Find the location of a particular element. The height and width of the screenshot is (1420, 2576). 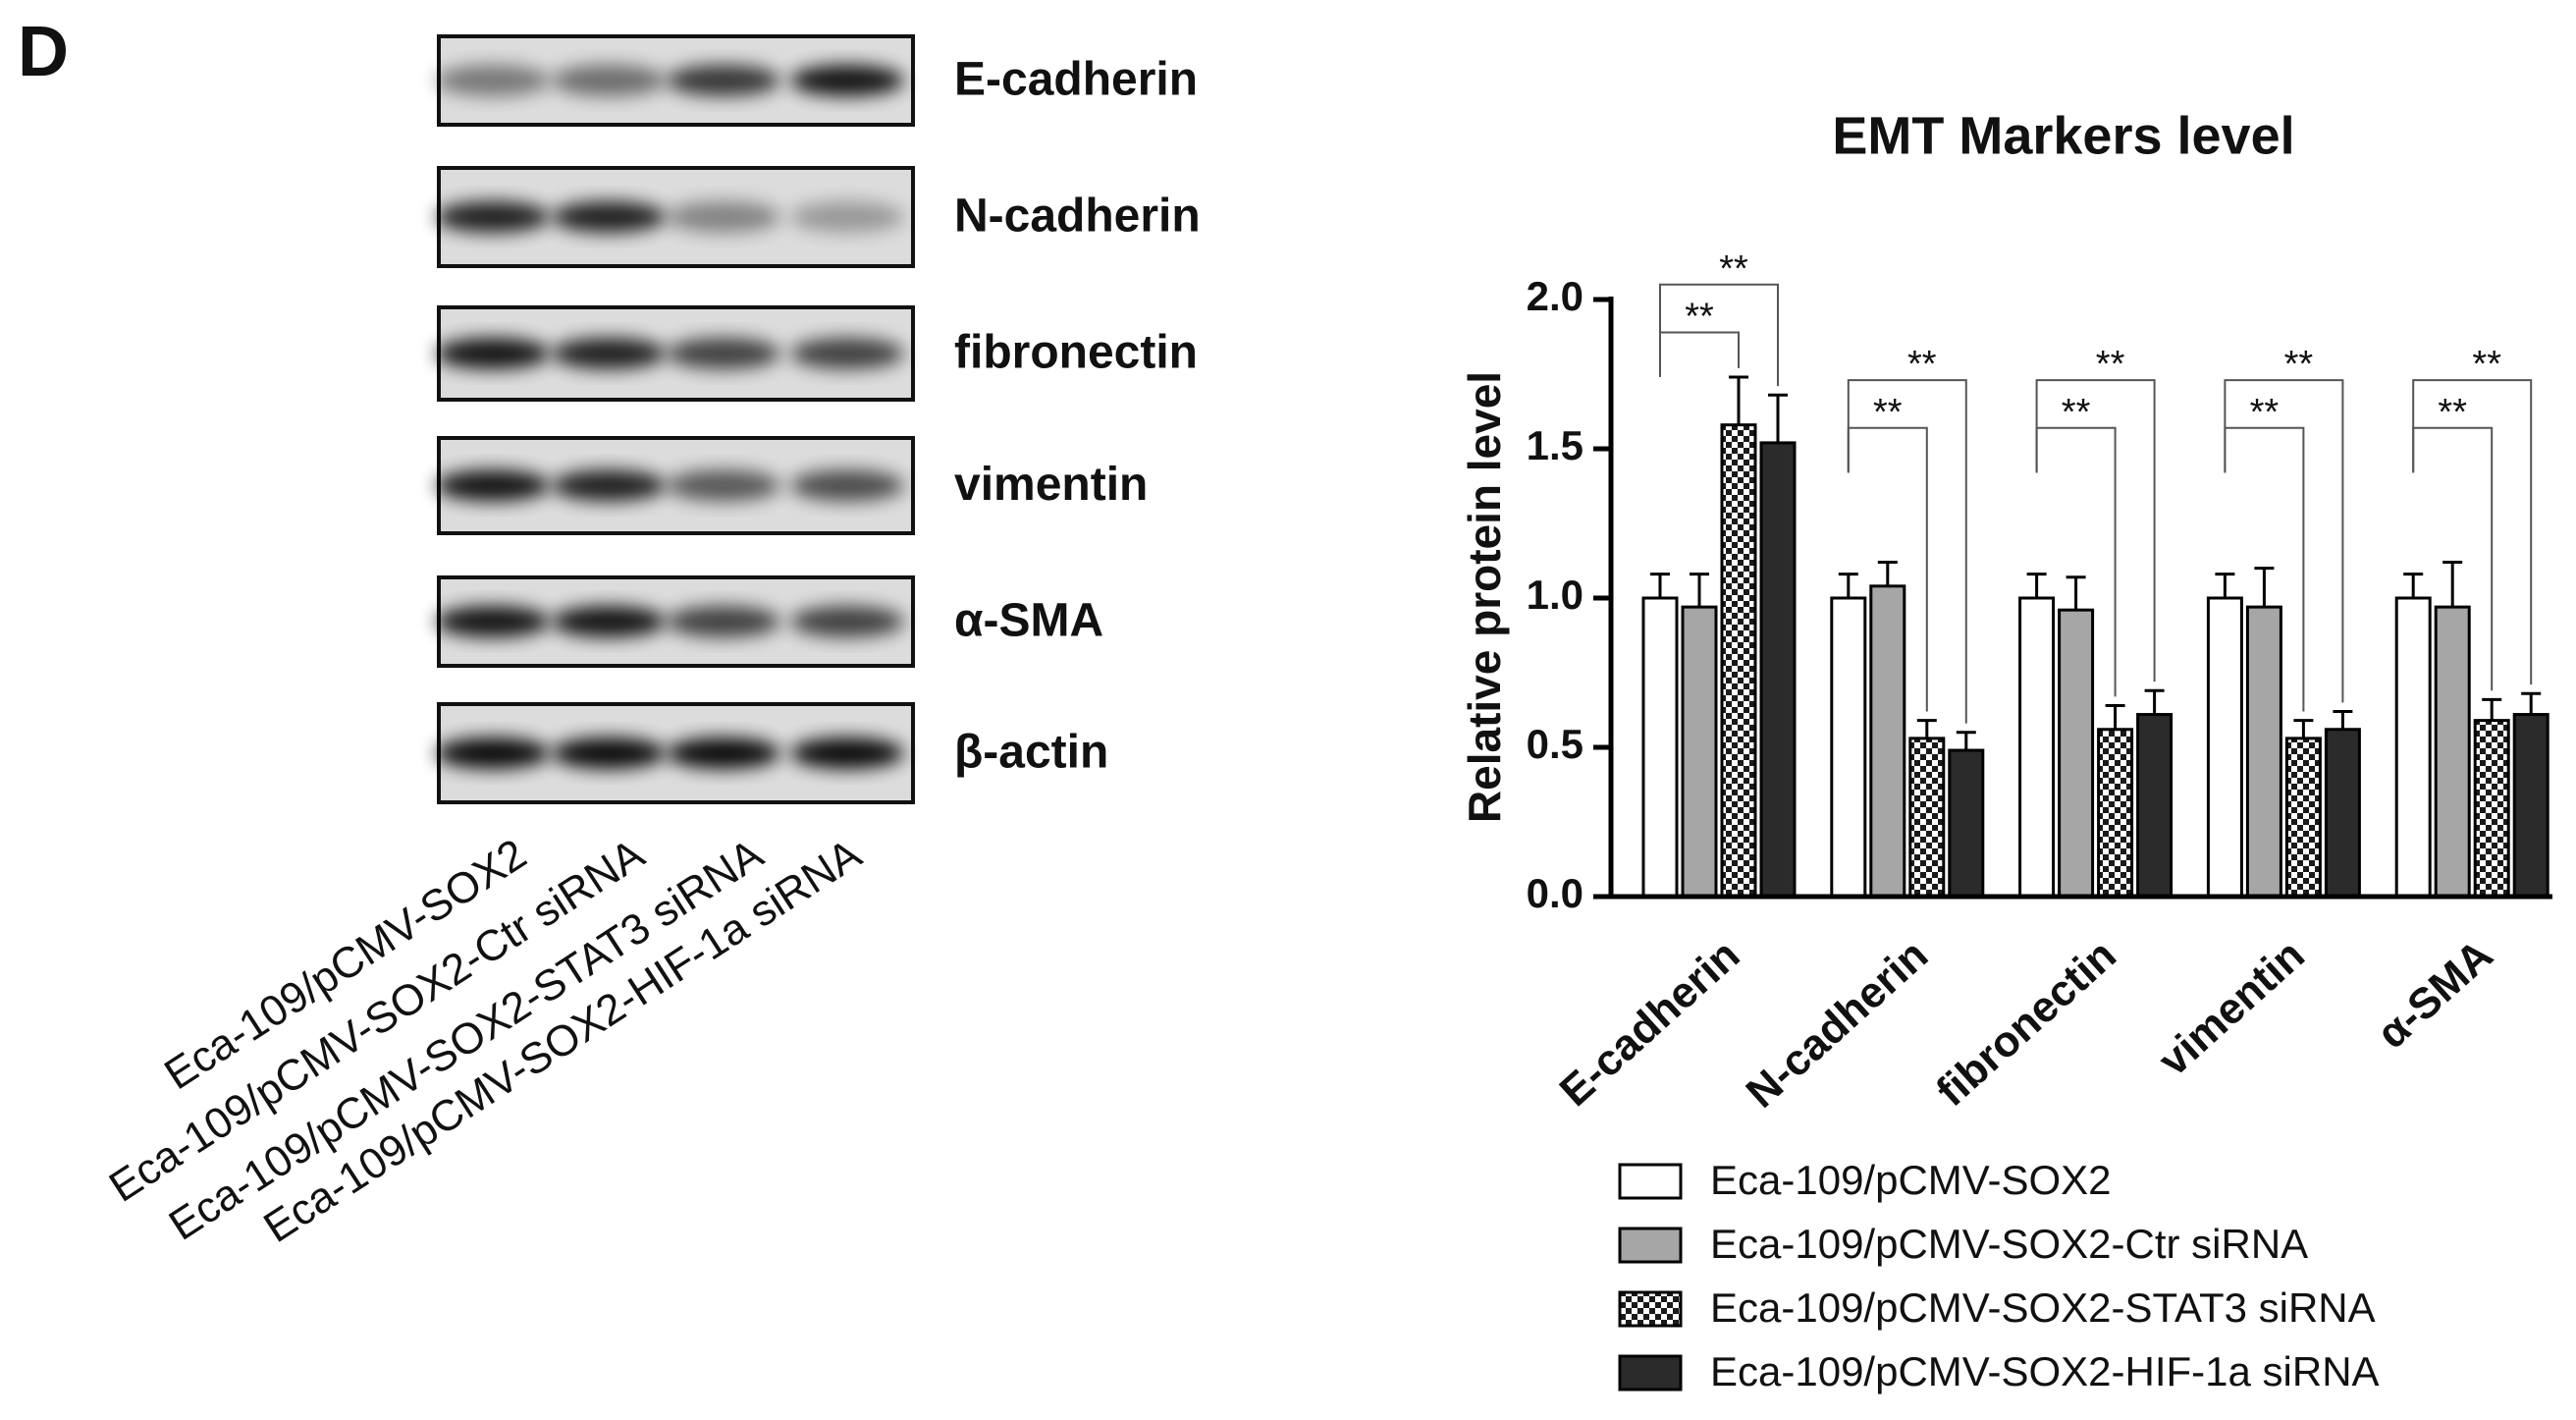

x-tick-label: N-cadherin is located at coordinates (1838, 1024).